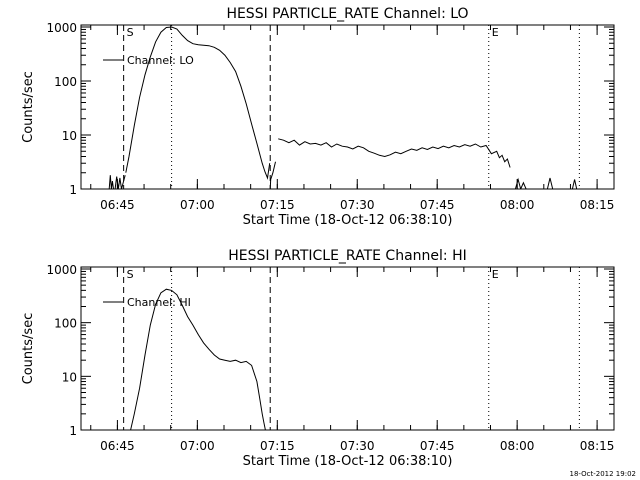 Image resolution: width=640 pixels, height=480 pixels. I want to click on chart-title: HESSI PARTICLE_RATE Channel: HI, so click(347, 256).